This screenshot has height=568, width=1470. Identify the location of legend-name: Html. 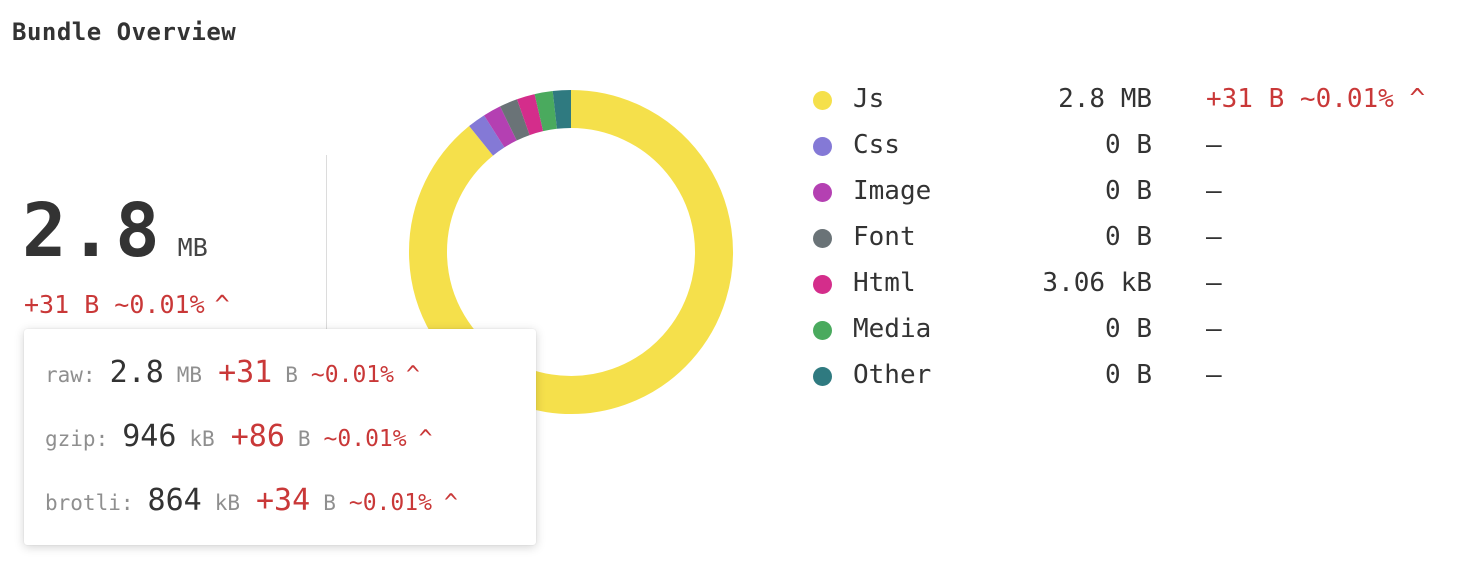
(884, 283).